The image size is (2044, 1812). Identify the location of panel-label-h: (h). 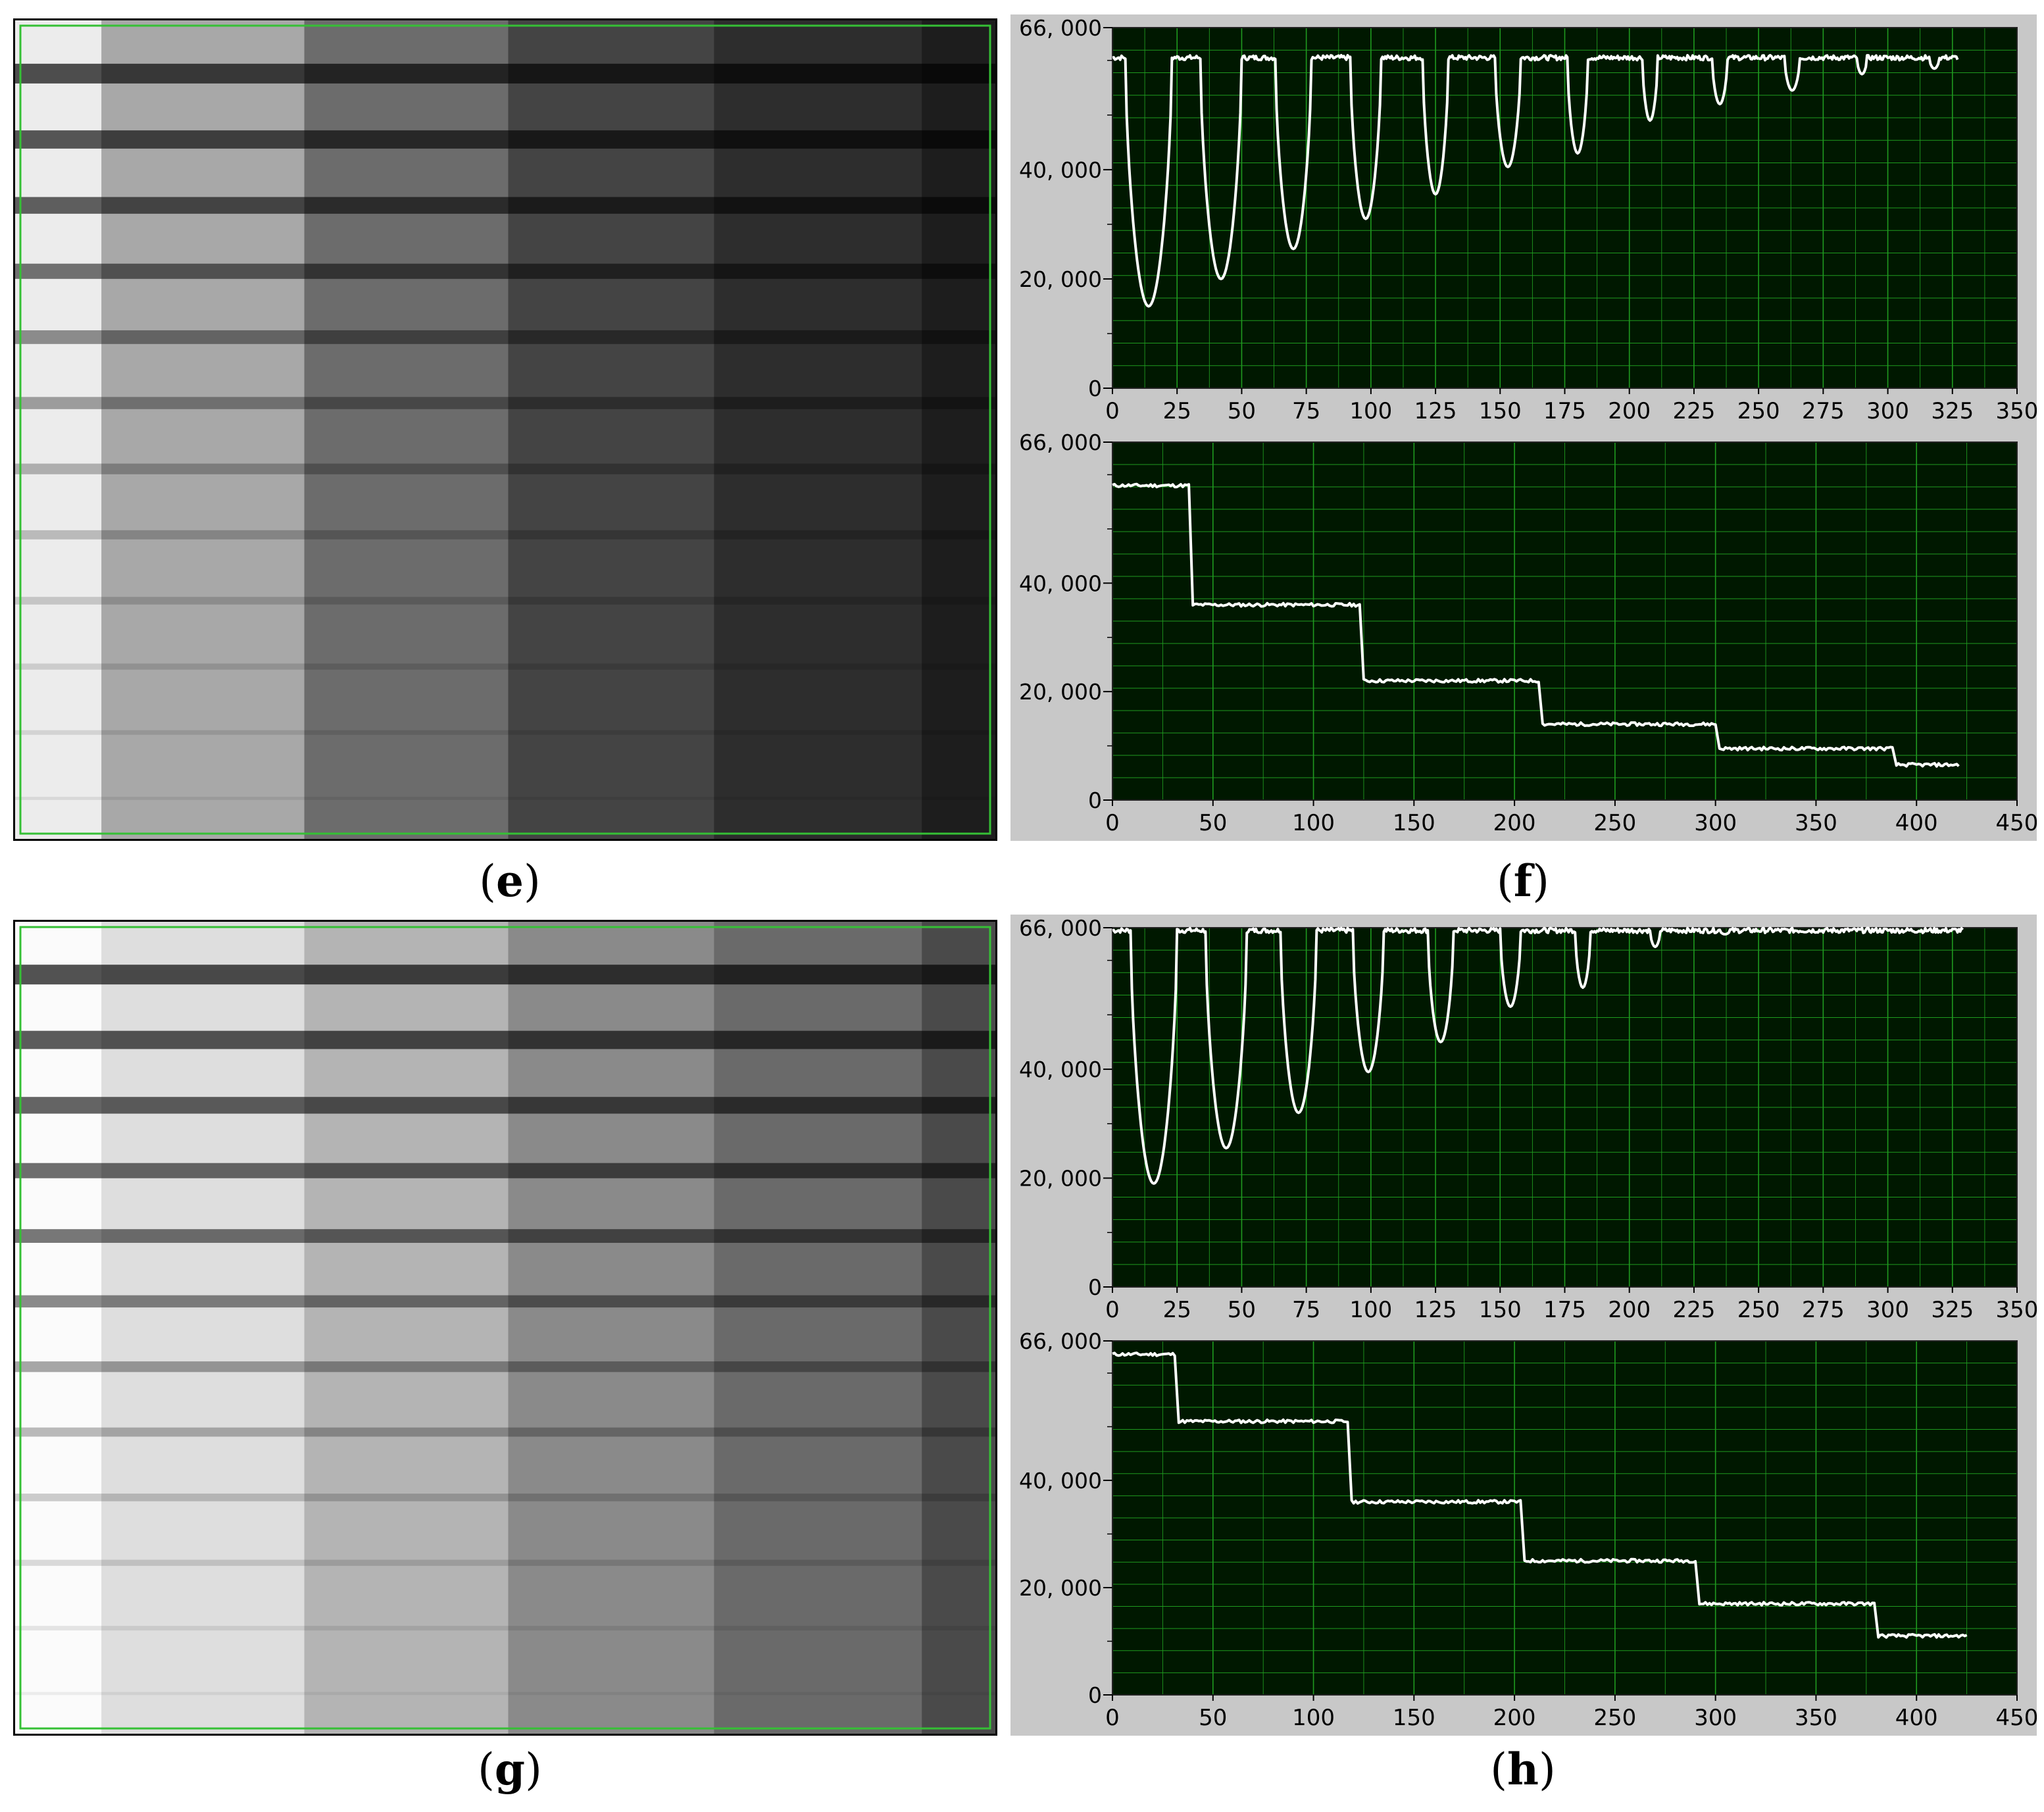
(1523, 1769).